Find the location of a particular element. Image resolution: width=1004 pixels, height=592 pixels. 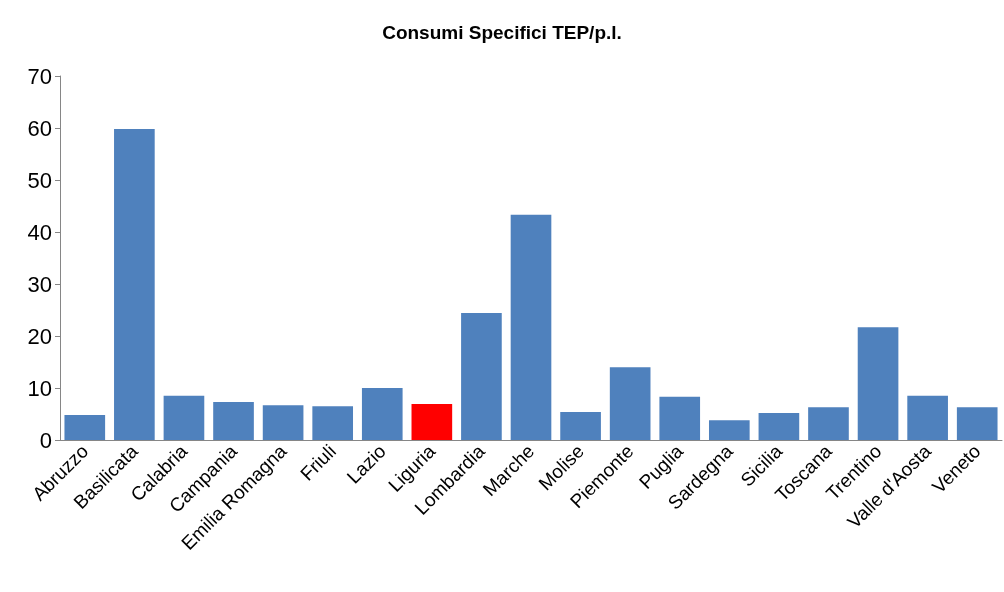

y-tick-label: 40 is located at coordinates (39, 232).